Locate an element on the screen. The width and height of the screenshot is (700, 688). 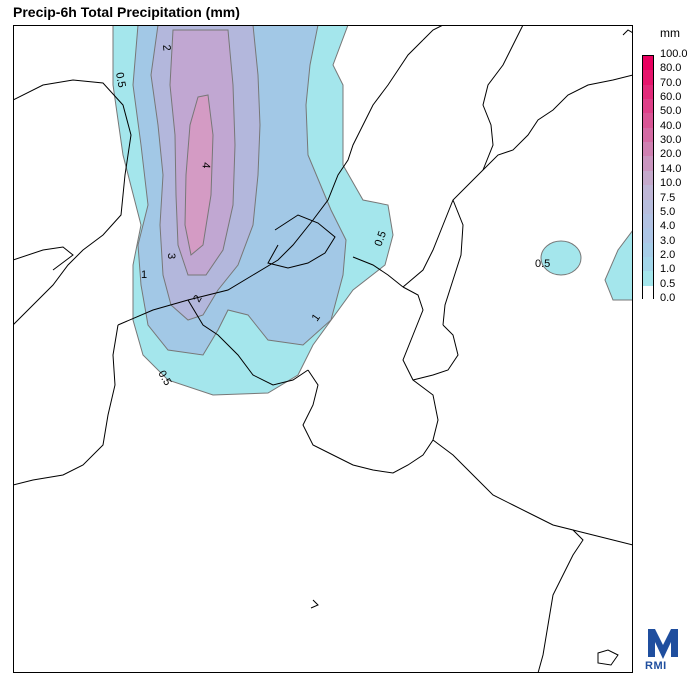
precip-area-0.5-east is located at coordinates (561, 258).